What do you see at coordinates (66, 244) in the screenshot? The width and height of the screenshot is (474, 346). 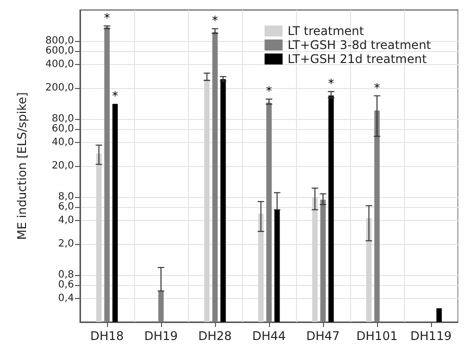 I see `y-tick-label: 2,0` at bounding box center [66, 244].